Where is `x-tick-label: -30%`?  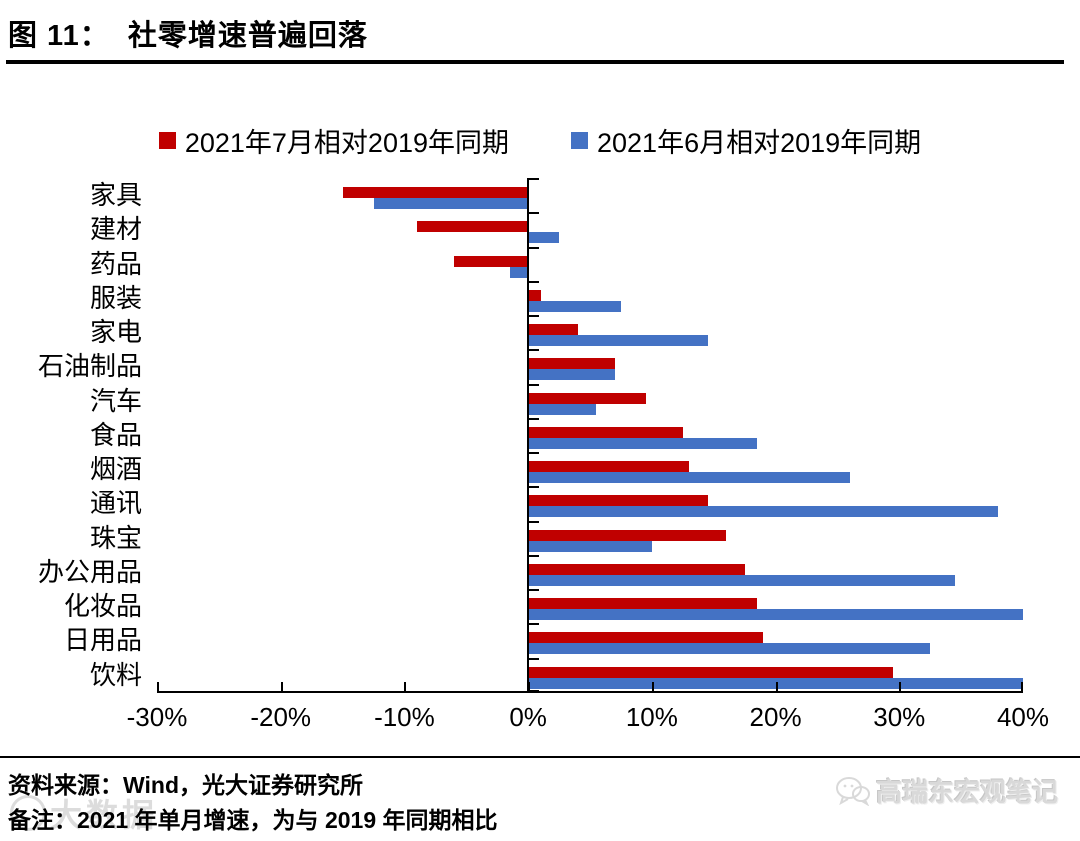 x-tick-label: -30% is located at coordinates (157, 717).